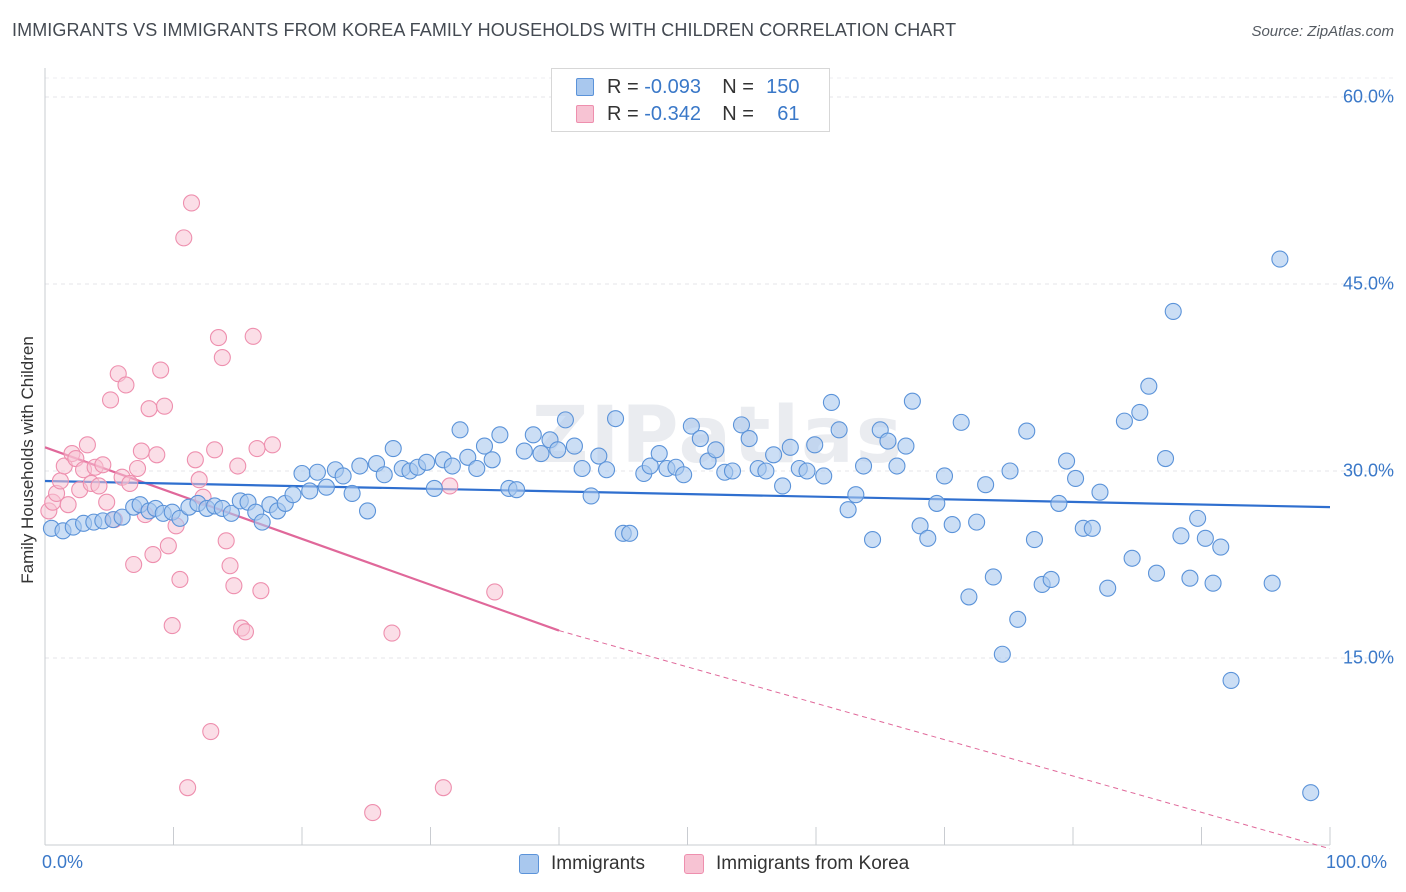  I want to click on bottom-legend-korea: Immigrants from Korea, so click(796, 864).